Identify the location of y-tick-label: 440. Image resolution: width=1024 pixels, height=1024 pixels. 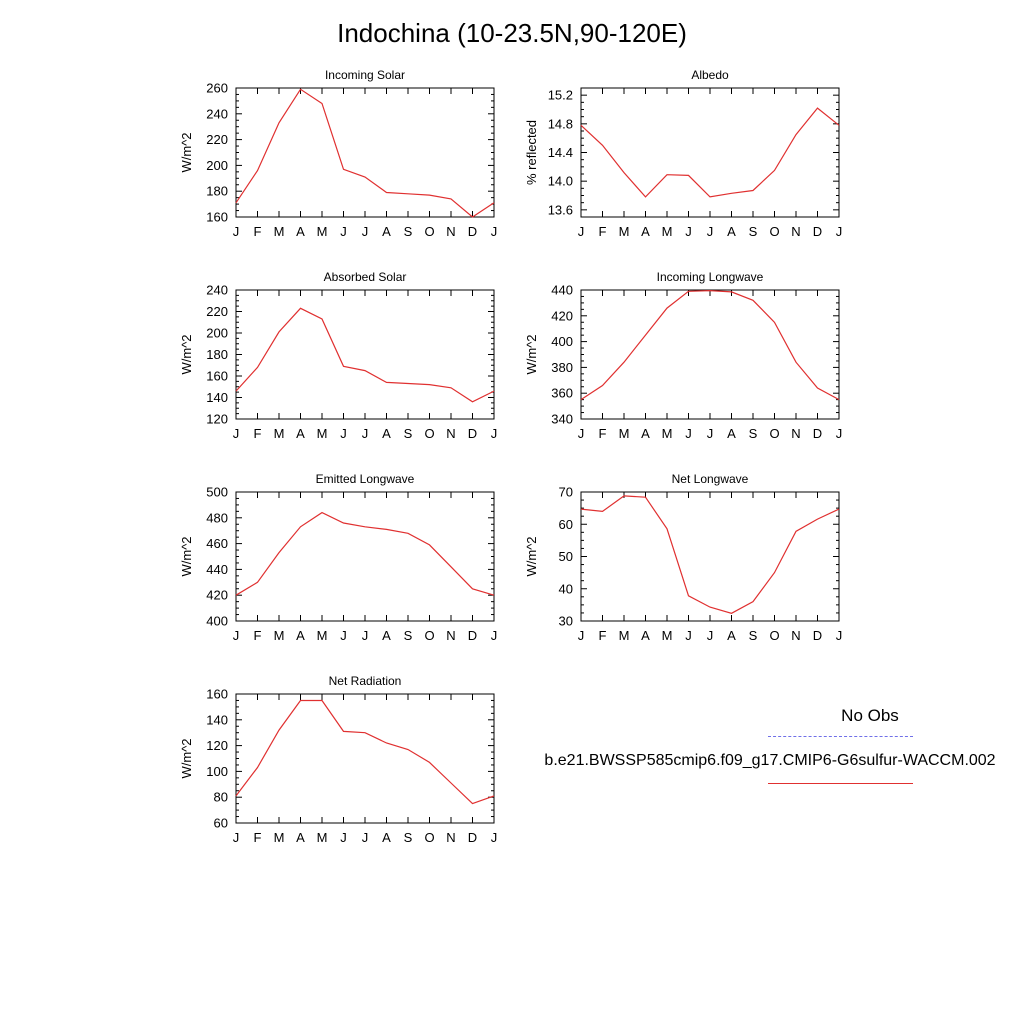
(562, 290).